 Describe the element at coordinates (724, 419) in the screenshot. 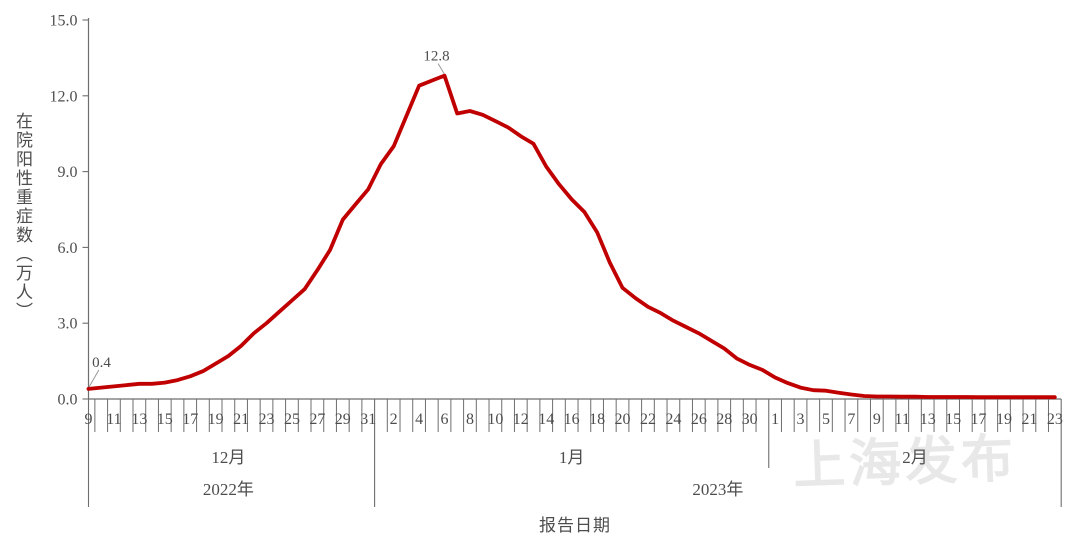

I see `x-tick-label-day: 28` at that location.